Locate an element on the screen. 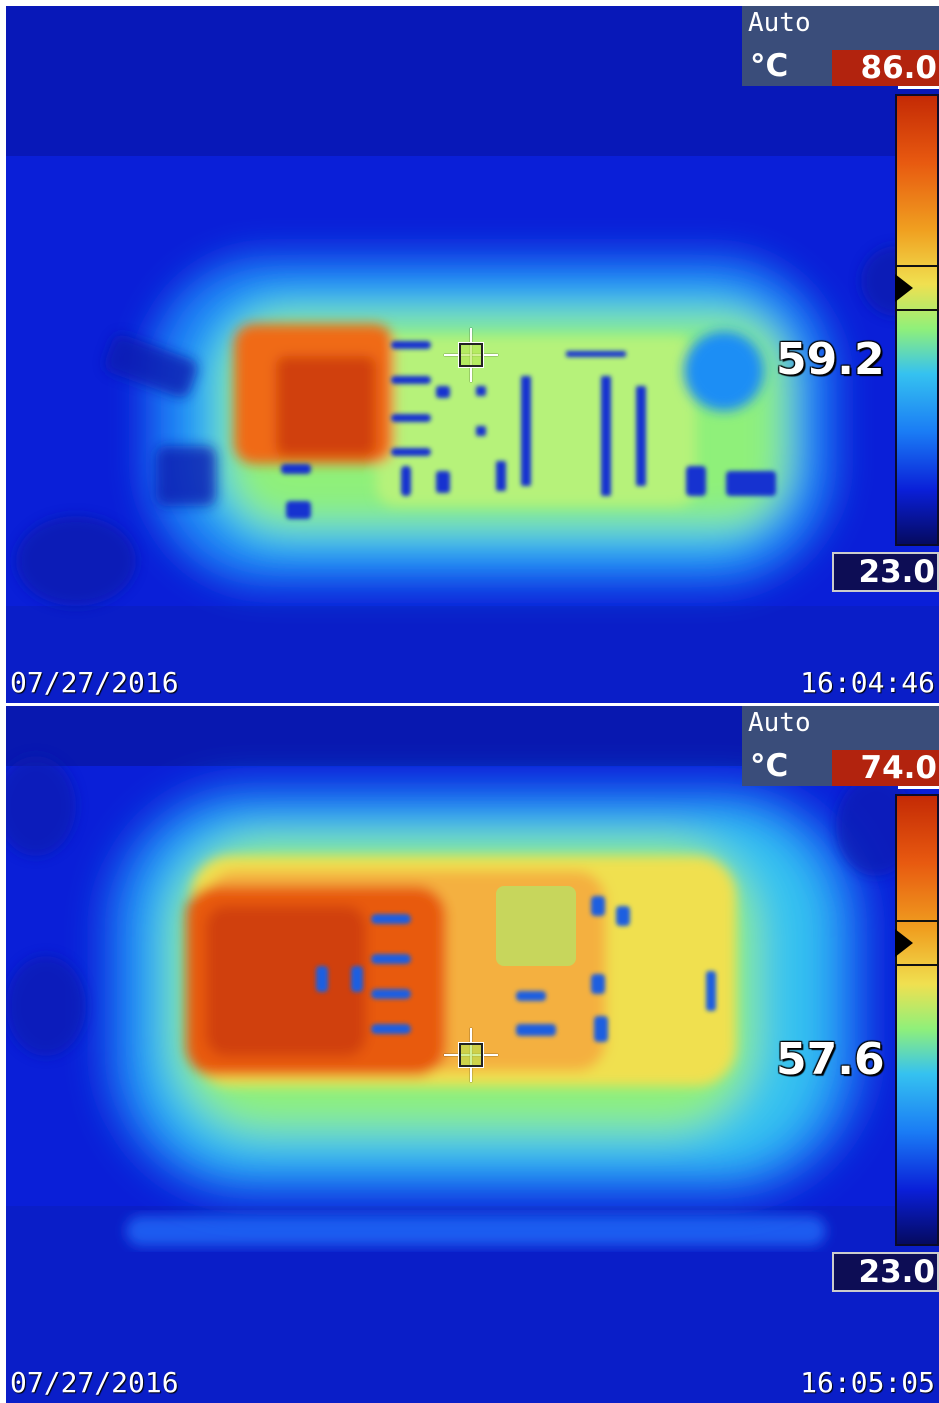  capture-time: 16:05:05 is located at coordinates (867, 1382).